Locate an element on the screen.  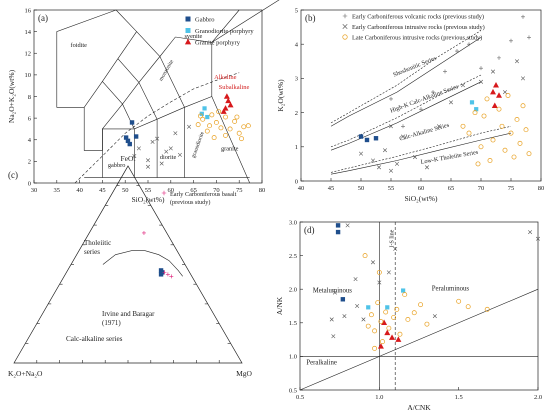
field-label: Irvine and Baragar is located at coordinates (128, 314).